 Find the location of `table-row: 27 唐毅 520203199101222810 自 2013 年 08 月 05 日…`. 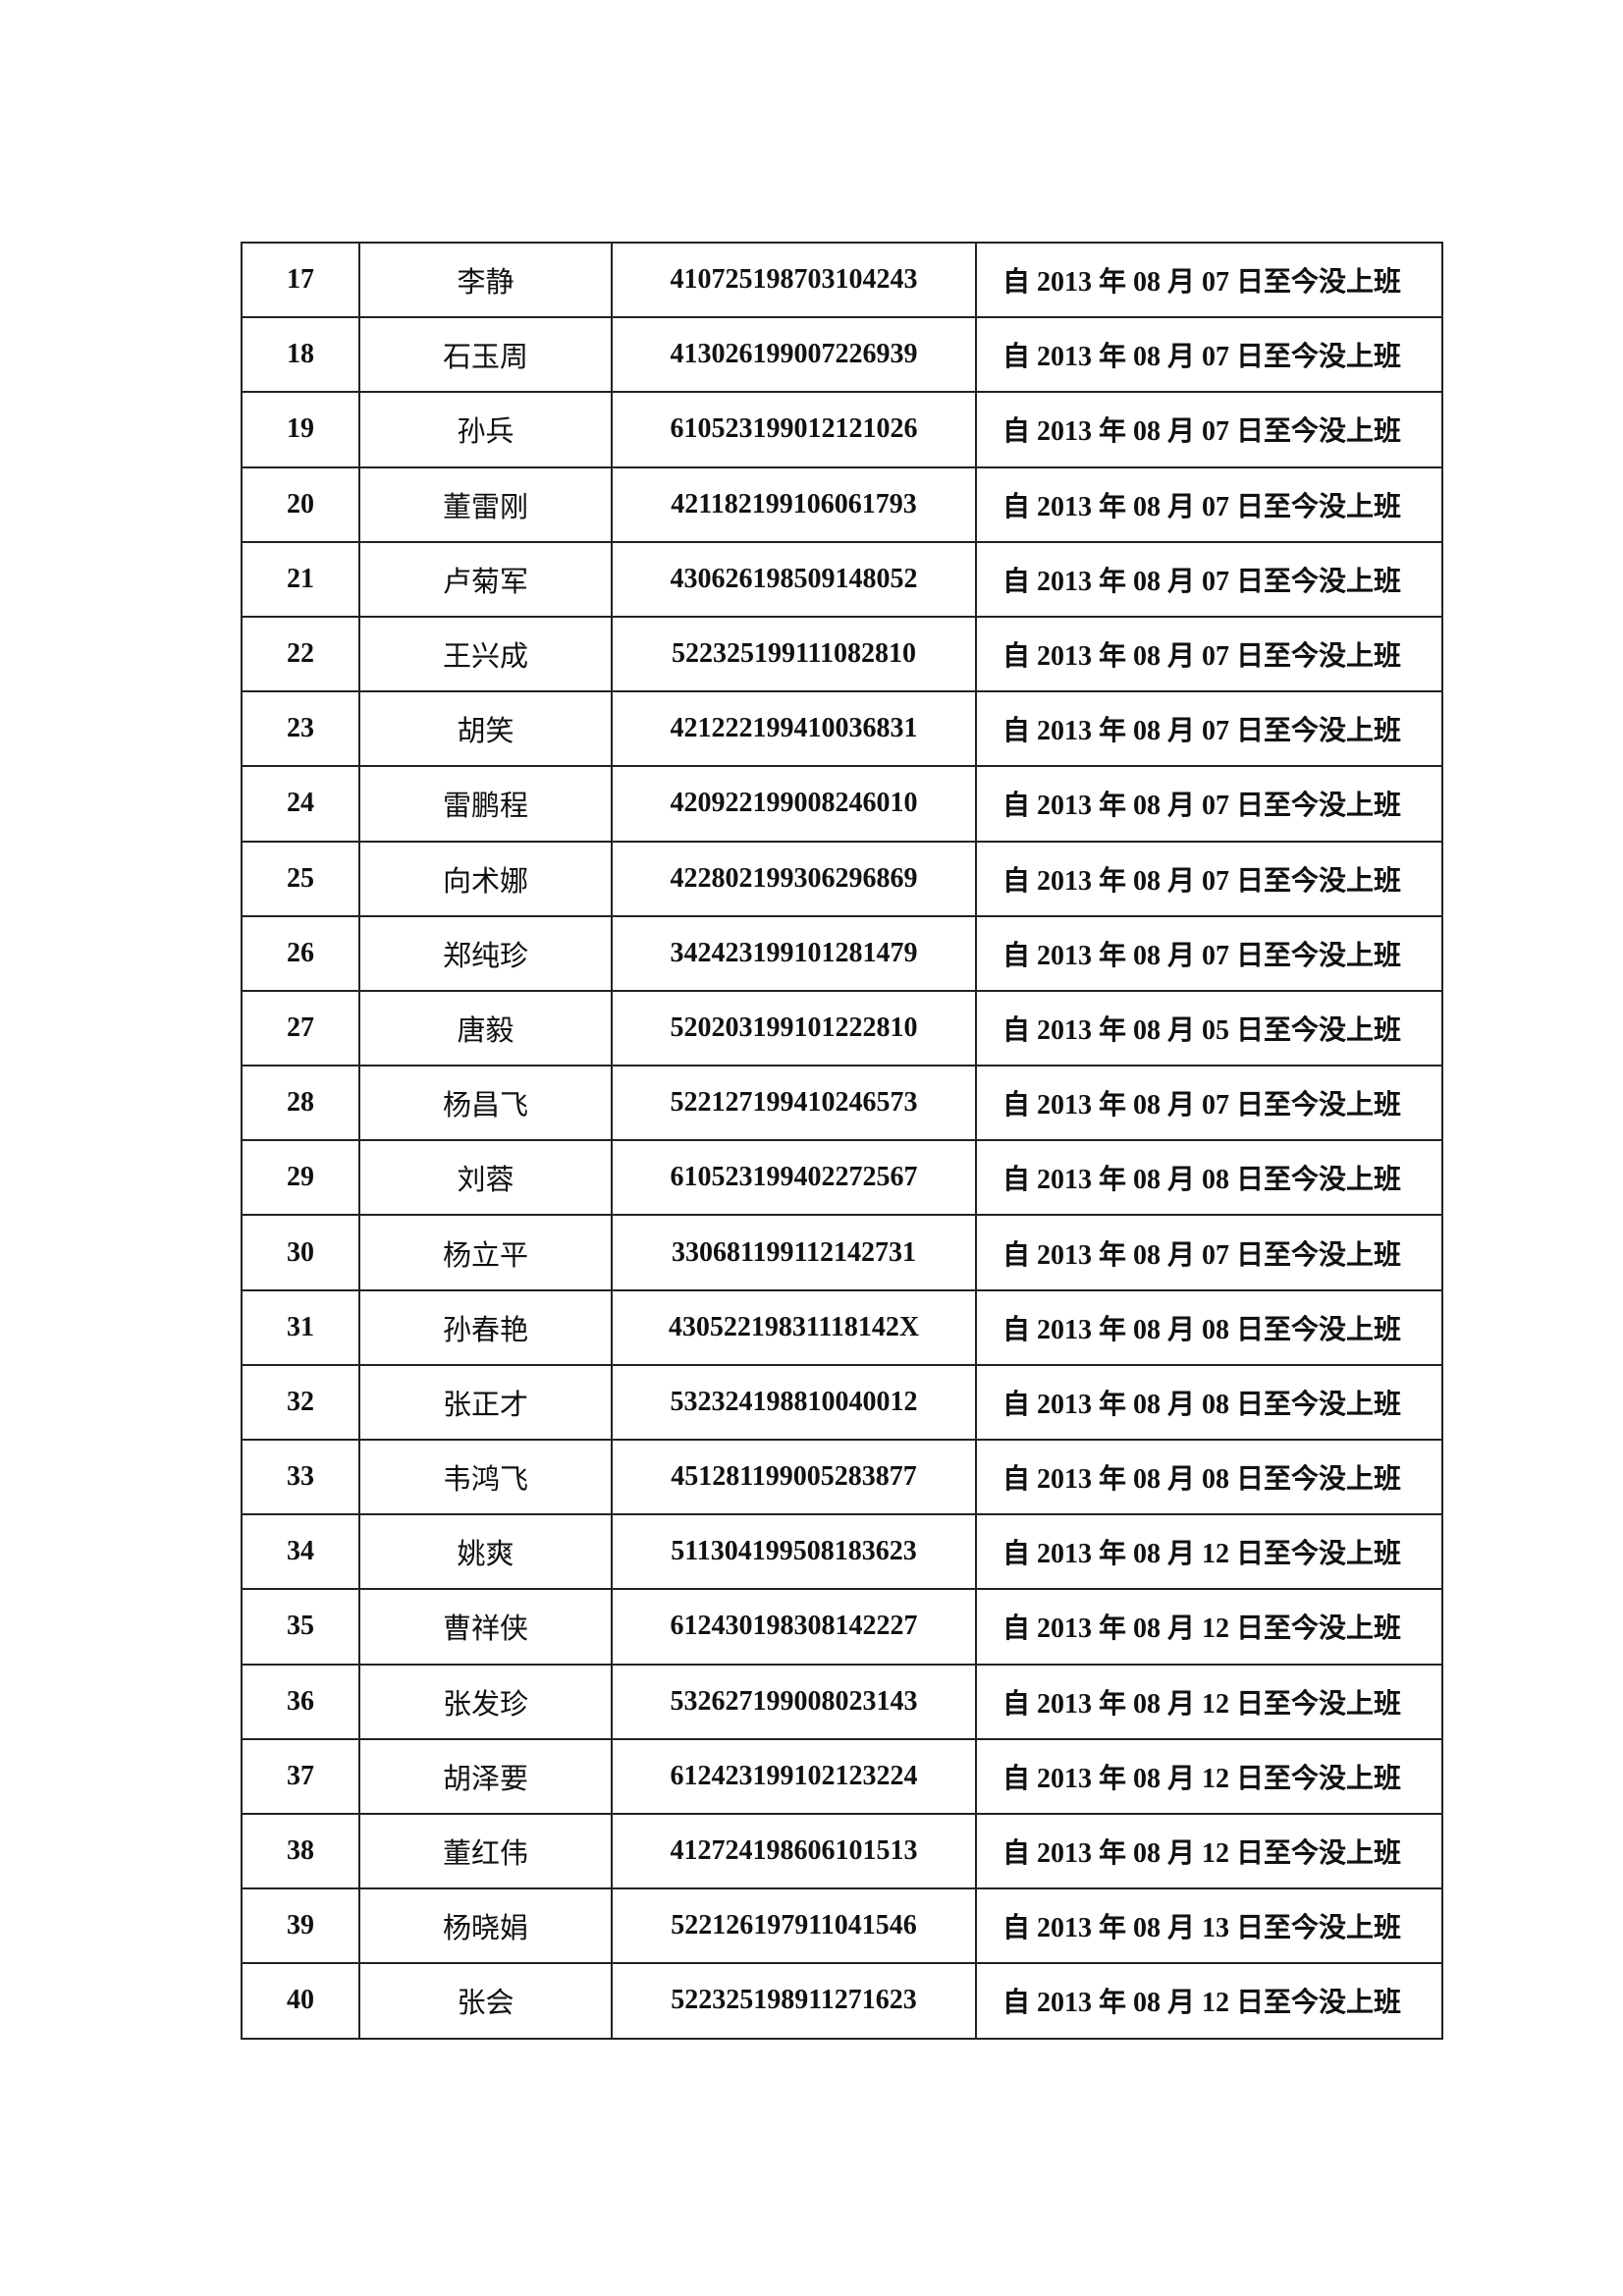

table-row: 27 唐毅 520203199101222810 自 2013 年 08 月 05 日… is located at coordinates (842, 1028).